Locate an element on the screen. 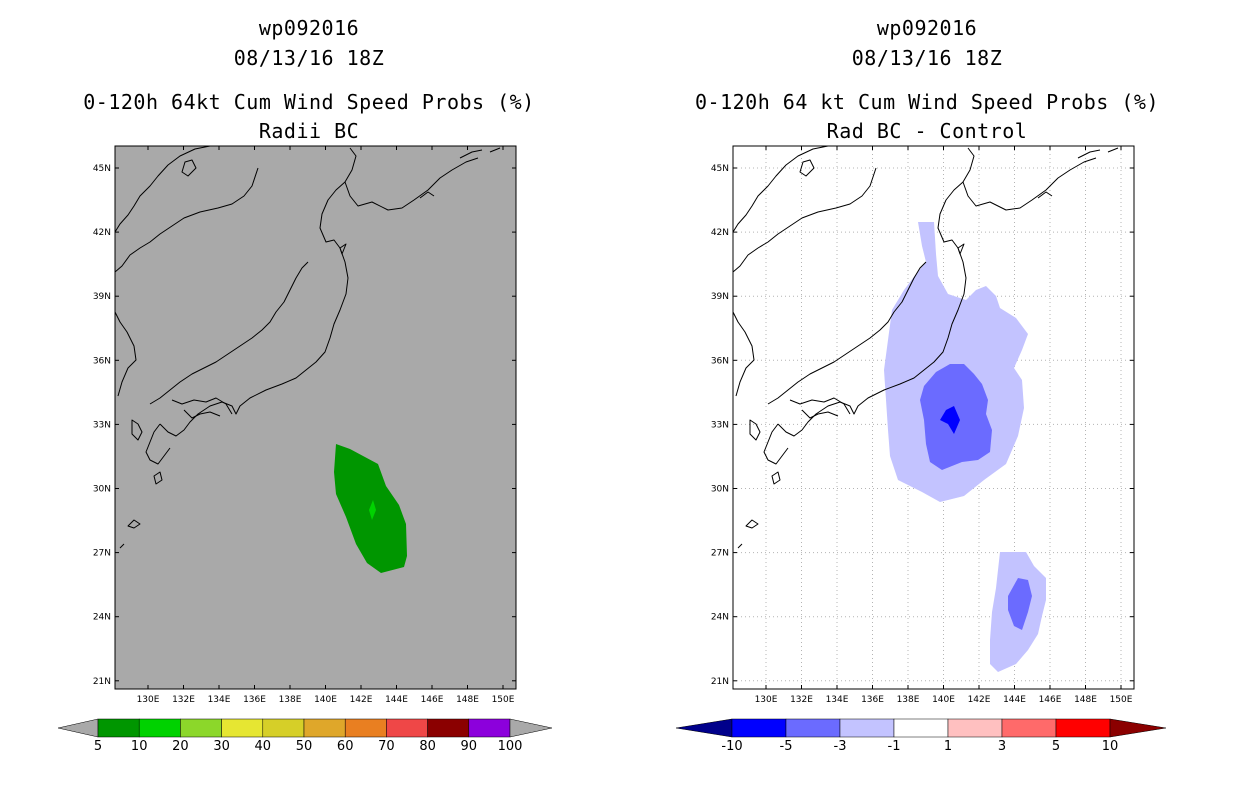  colorbar-label: 70 is located at coordinates (386, 746).